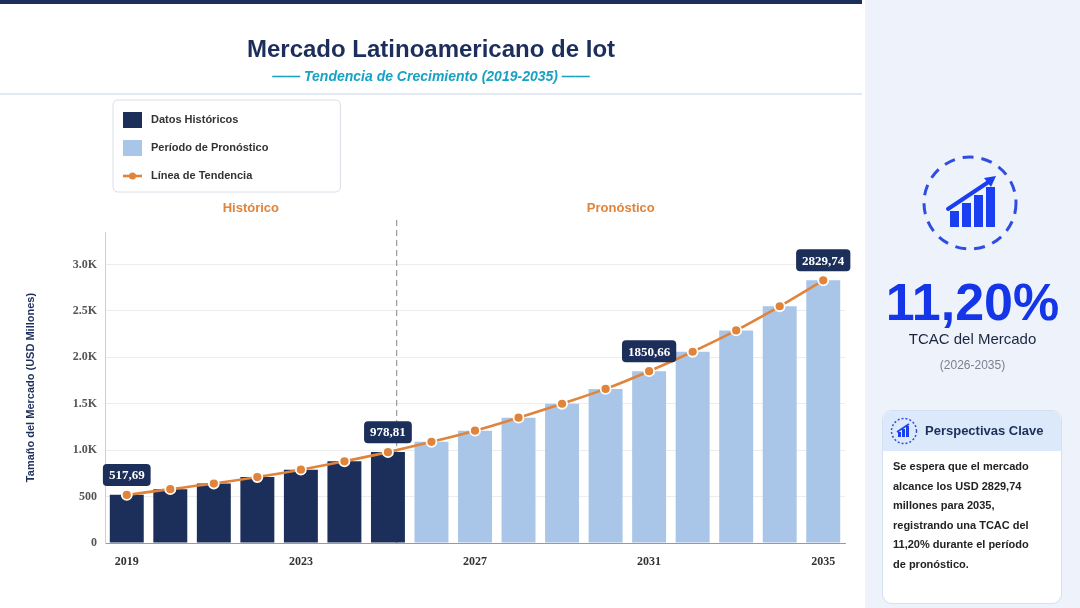 This screenshot has width=1080, height=608. Describe the element at coordinates (431, 49) in the screenshot. I see `chart-title: Mercado Latinoamericano de Iot` at that location.